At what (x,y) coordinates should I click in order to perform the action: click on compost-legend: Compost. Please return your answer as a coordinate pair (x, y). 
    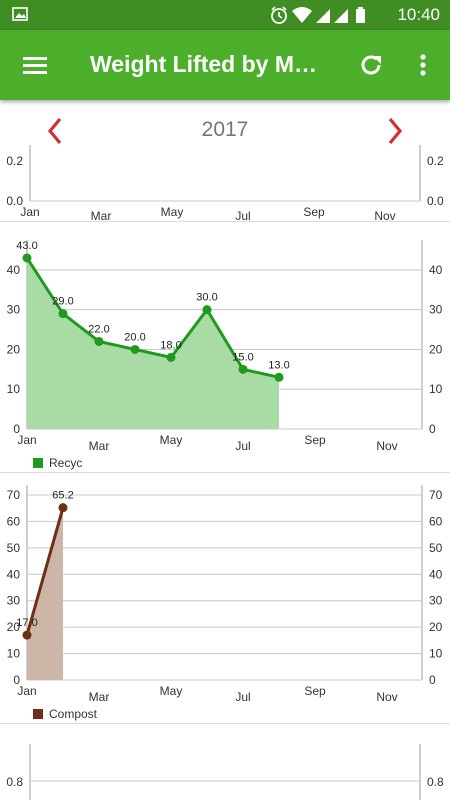
    Looking at the image, I should click on (65, 714).